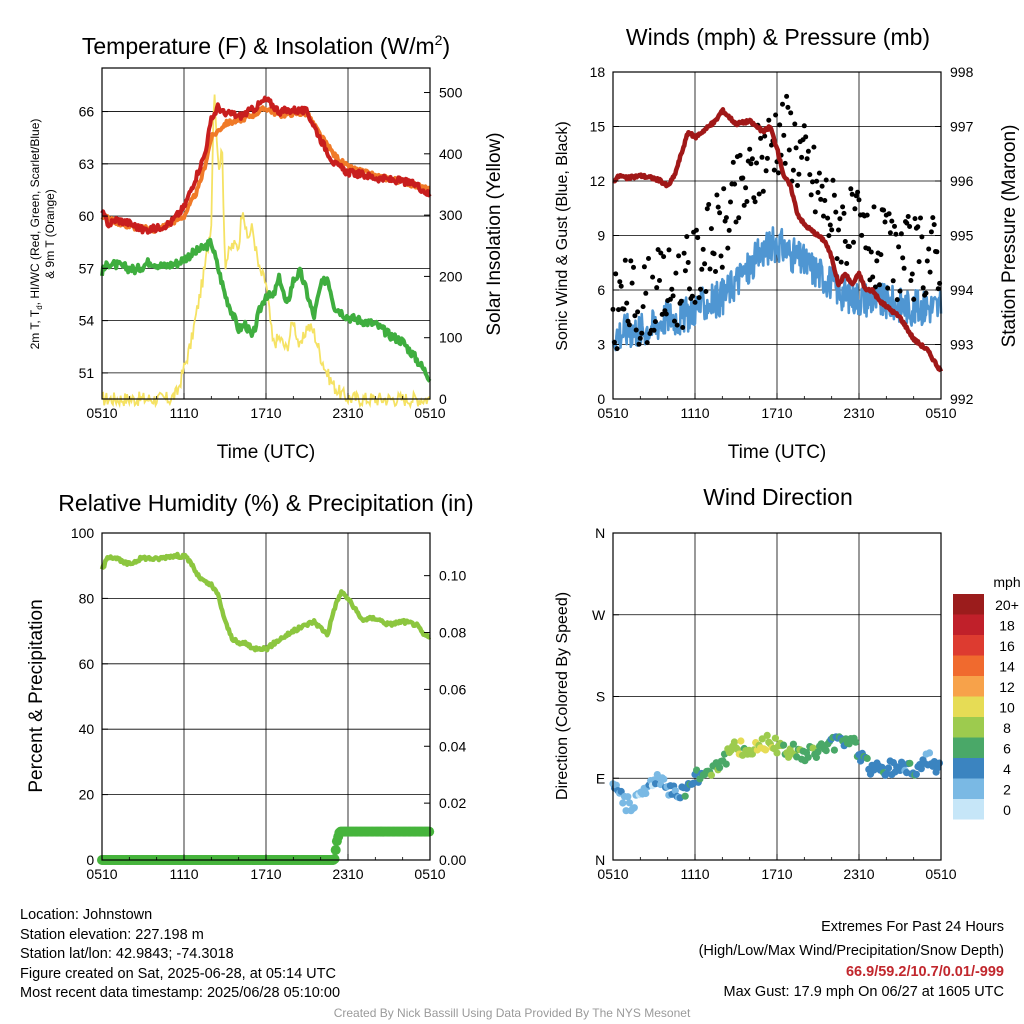 Image resolution: width=1024 pixels, height=1024 pixels. Describe the element at coordinates (1007, 728) in the screenshot. I see `speed-legend-label: 8` at that location.